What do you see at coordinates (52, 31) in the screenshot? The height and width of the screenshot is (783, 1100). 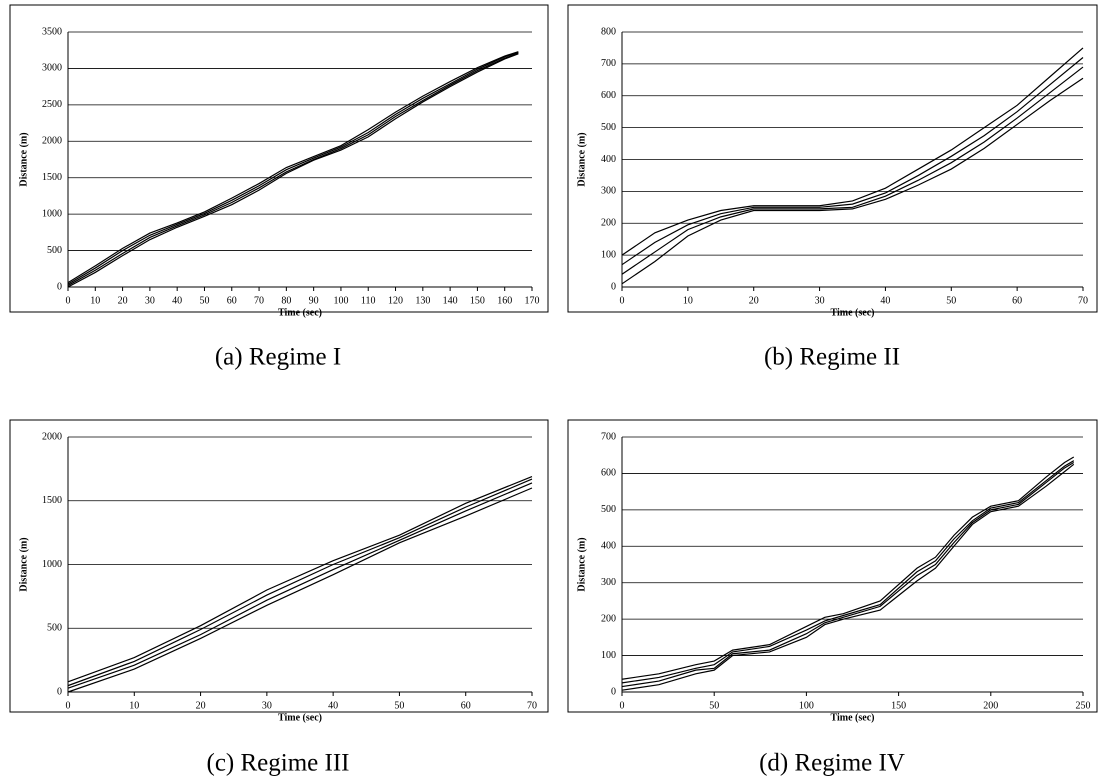 I see `y-tick-label: 3500` at bounding box center [52, 31].